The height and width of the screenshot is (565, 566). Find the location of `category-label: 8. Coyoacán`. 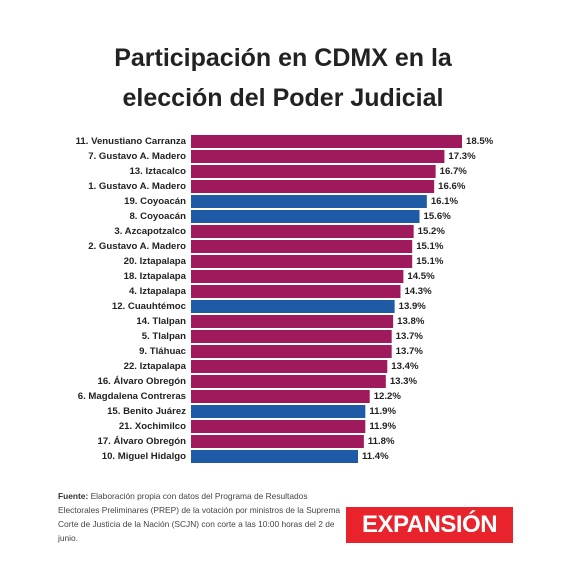

category-label: 8. Coyoacán is located at coordinates (157, 216).